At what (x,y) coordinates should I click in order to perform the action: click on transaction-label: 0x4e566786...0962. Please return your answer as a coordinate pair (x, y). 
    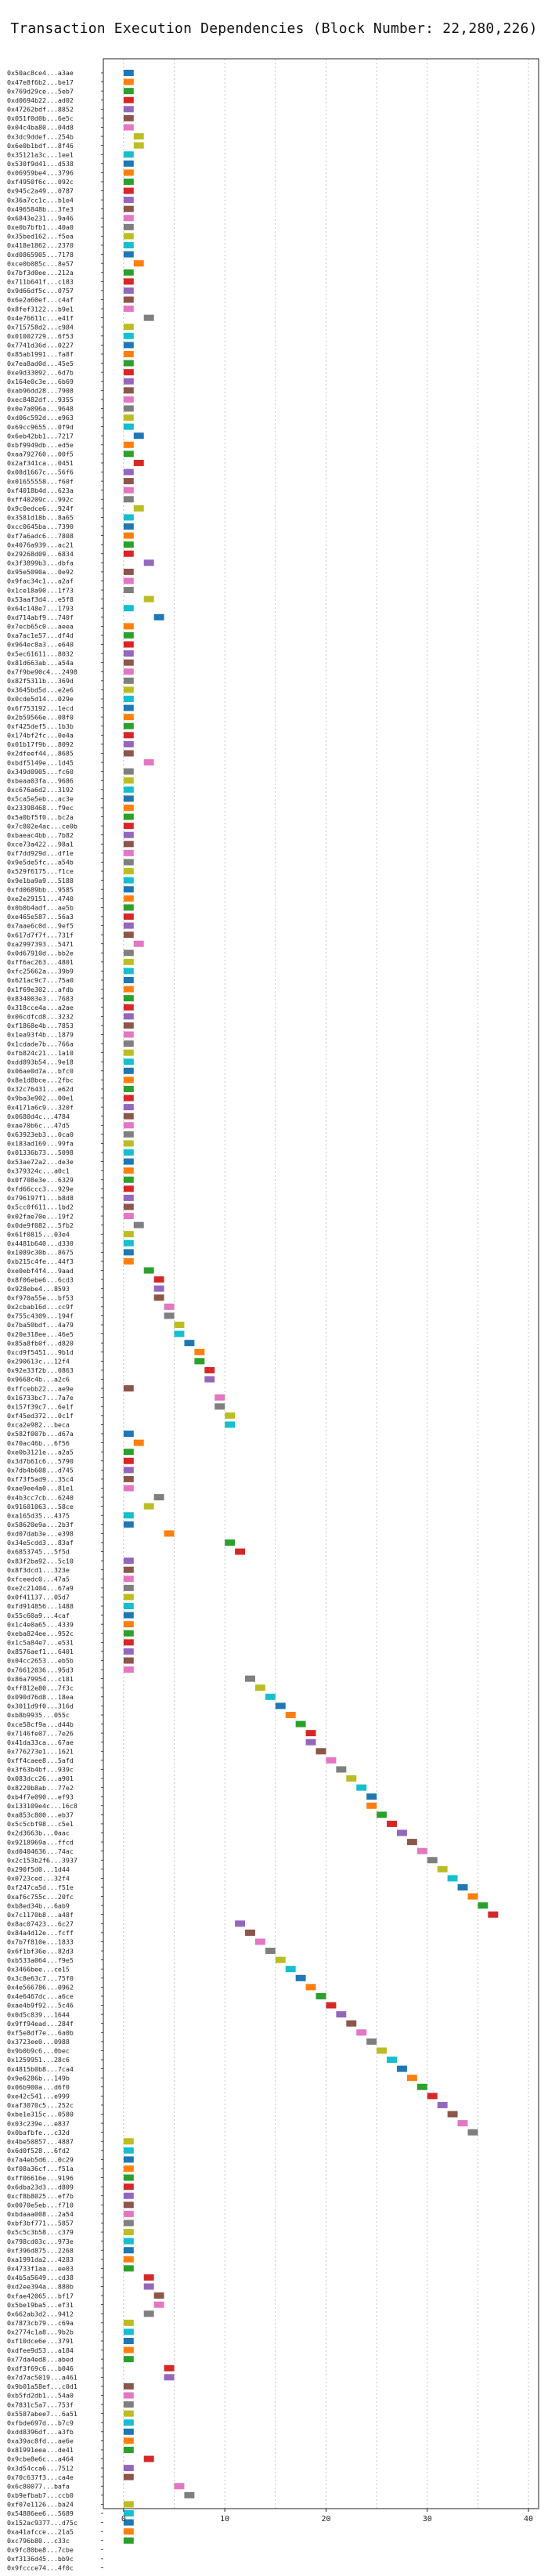
    Looking at the image, I should click on (40, 1988).